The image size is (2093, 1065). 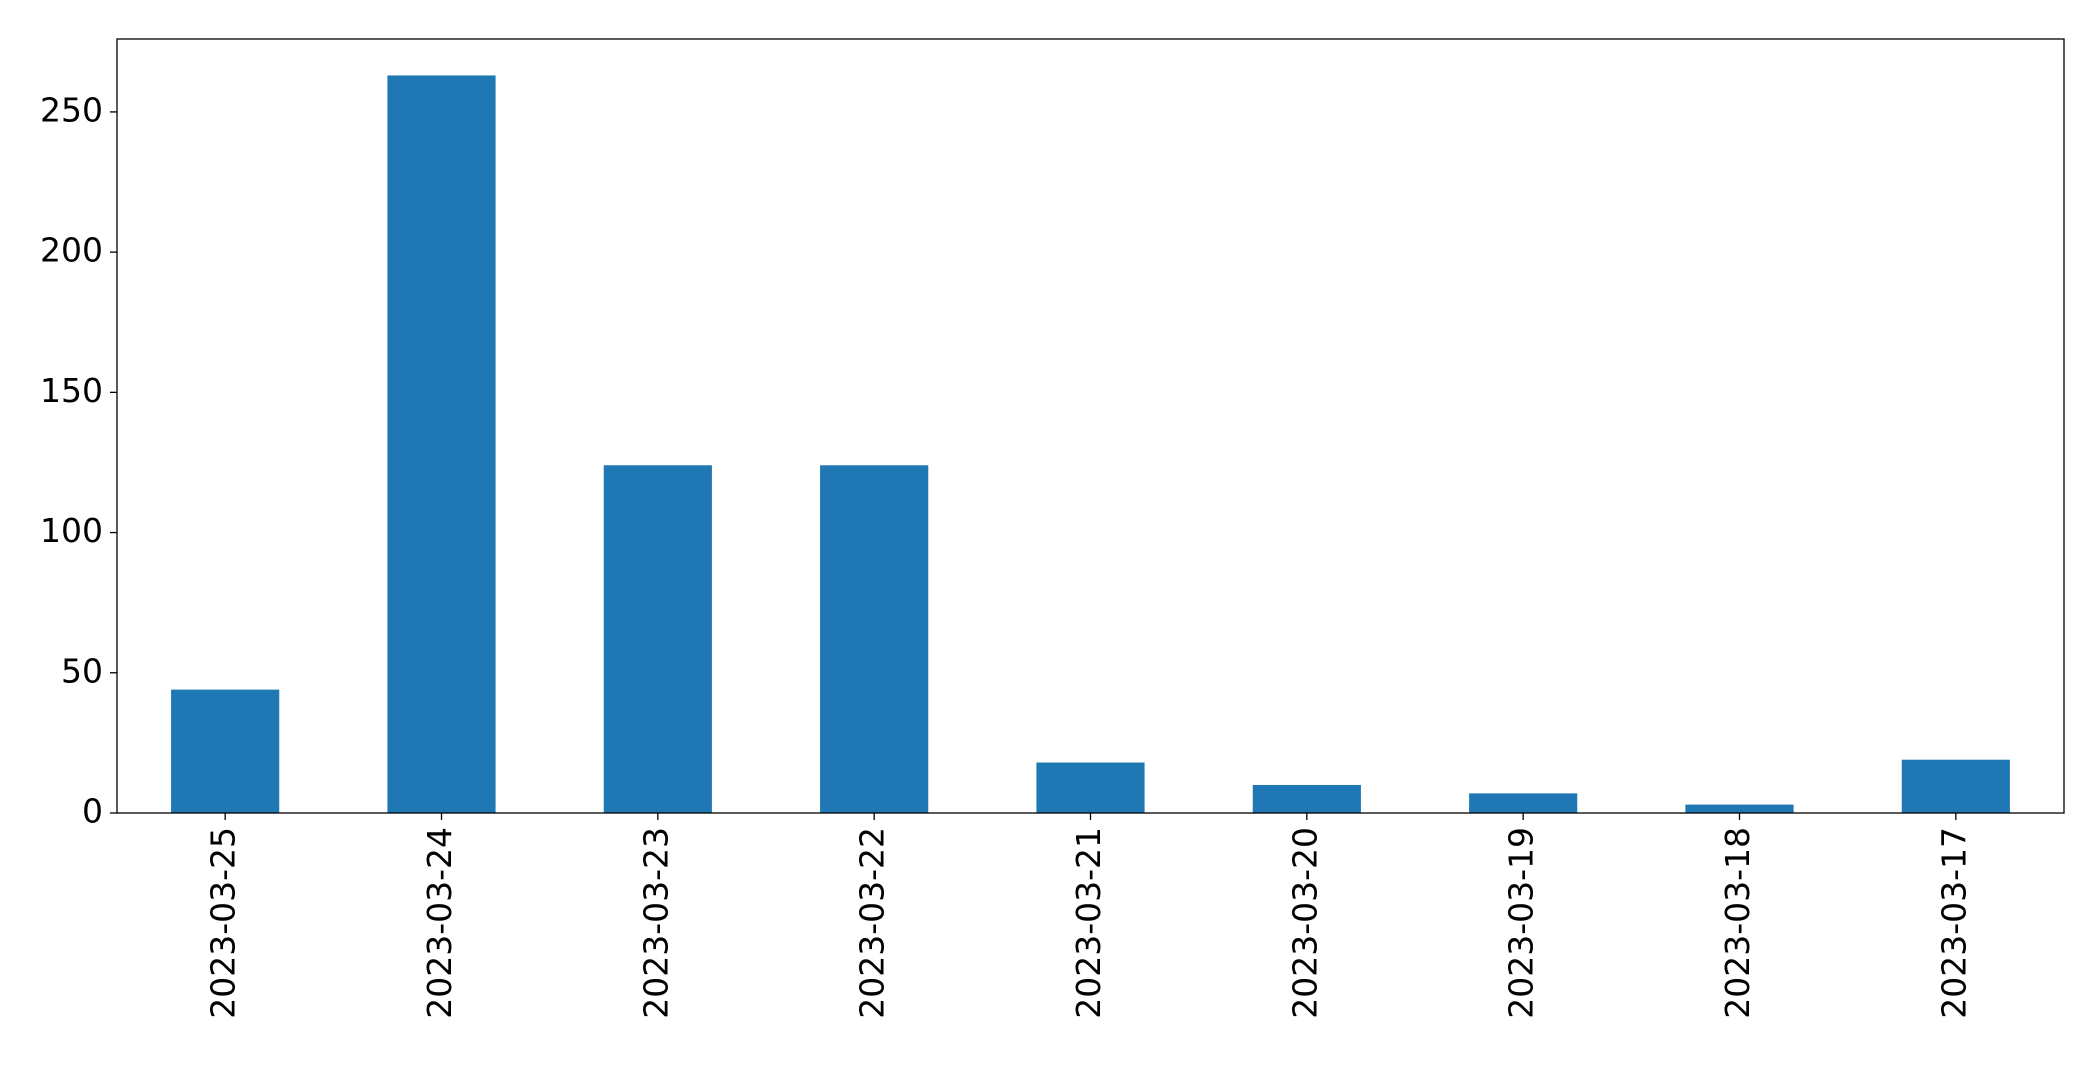 I want to click on y-tick-label: 250, so click(x=71, y=109).